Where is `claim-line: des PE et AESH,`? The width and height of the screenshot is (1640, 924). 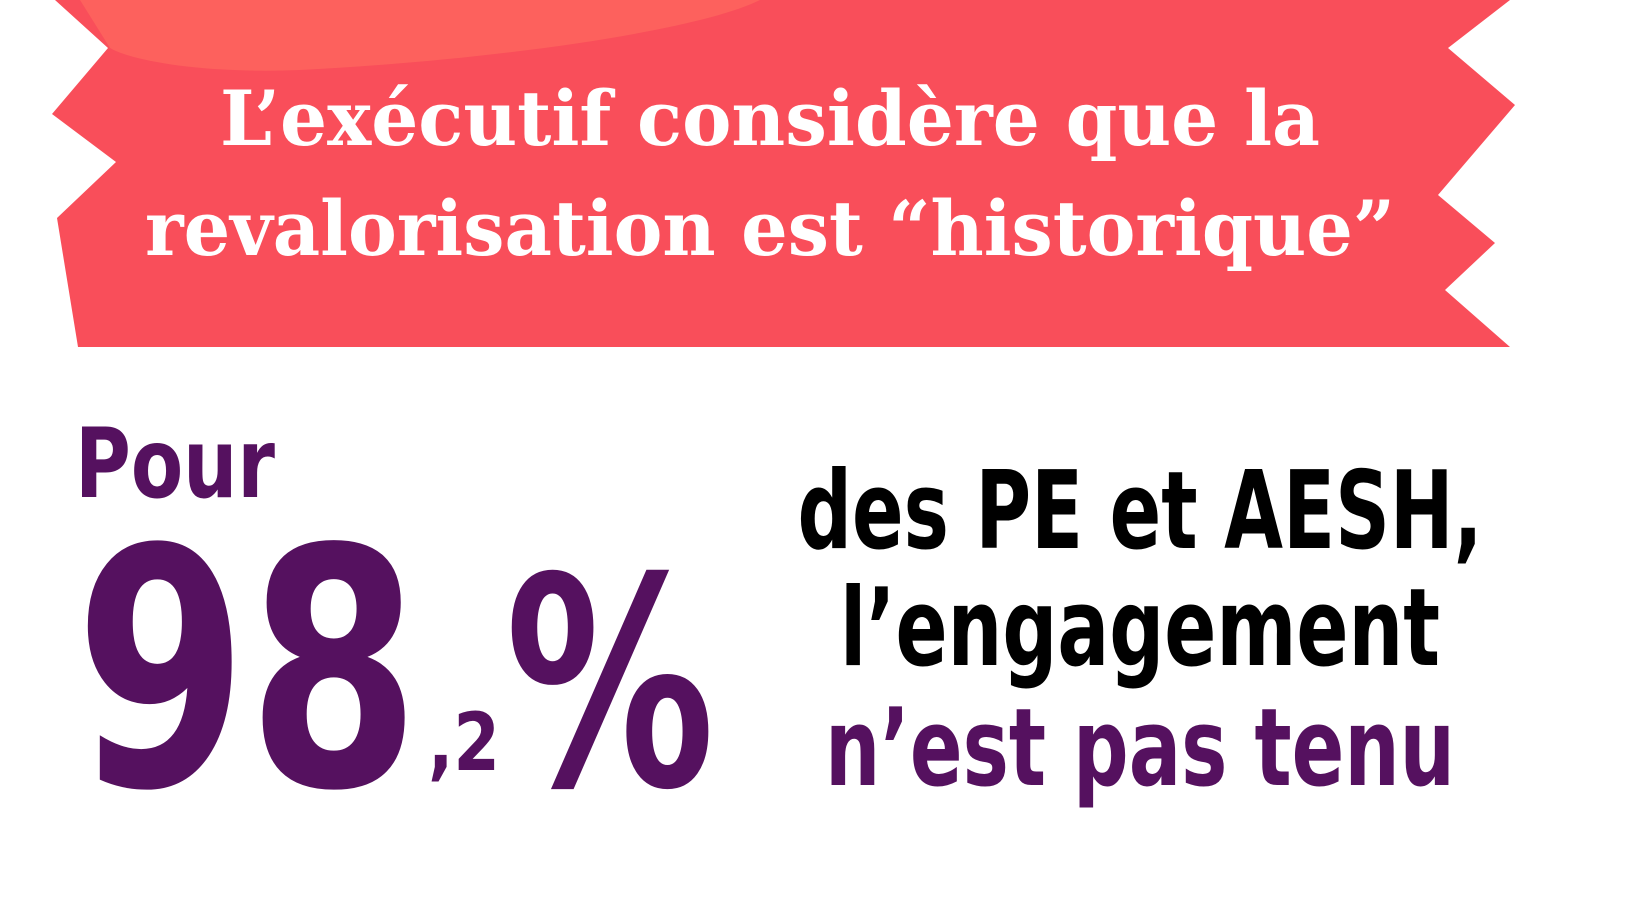 claim-line: des PE et AESH, is located at coordinates (1140, 511).